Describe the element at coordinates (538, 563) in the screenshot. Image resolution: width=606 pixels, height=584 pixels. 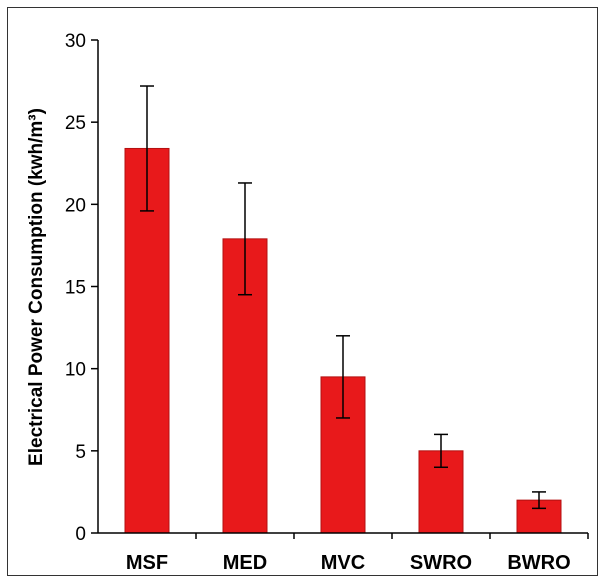
I see `x-tick-label-bwro: BWRO` at that location.